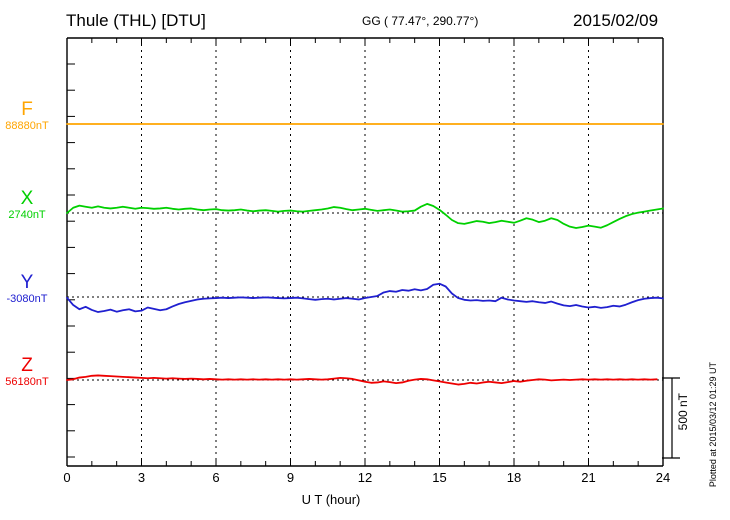  I want to click on component-name: F, so click(27, 109).